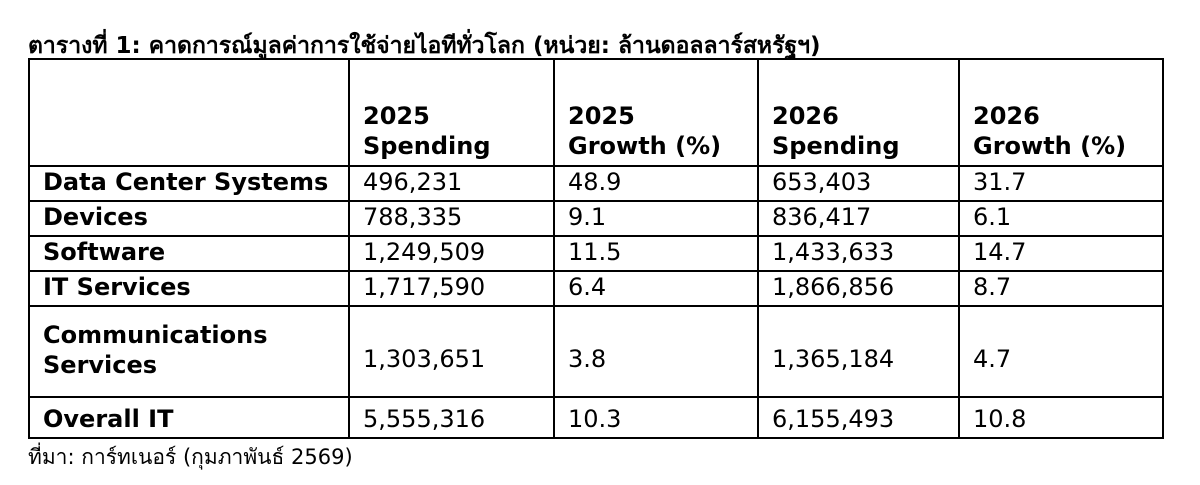 The width and height of the screenshot is (1200, 485). I want to click on row-label: Overall IT, so click(189, 417).